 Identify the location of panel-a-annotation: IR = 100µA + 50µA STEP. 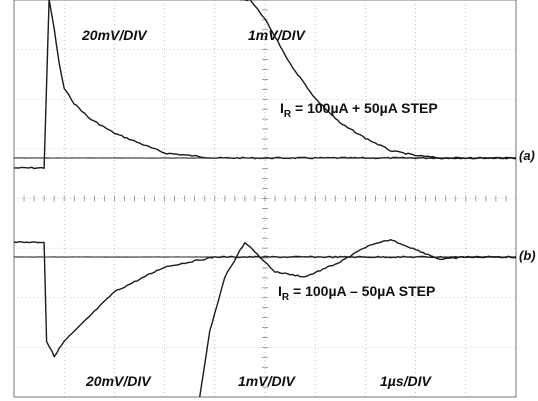
(359, 110).